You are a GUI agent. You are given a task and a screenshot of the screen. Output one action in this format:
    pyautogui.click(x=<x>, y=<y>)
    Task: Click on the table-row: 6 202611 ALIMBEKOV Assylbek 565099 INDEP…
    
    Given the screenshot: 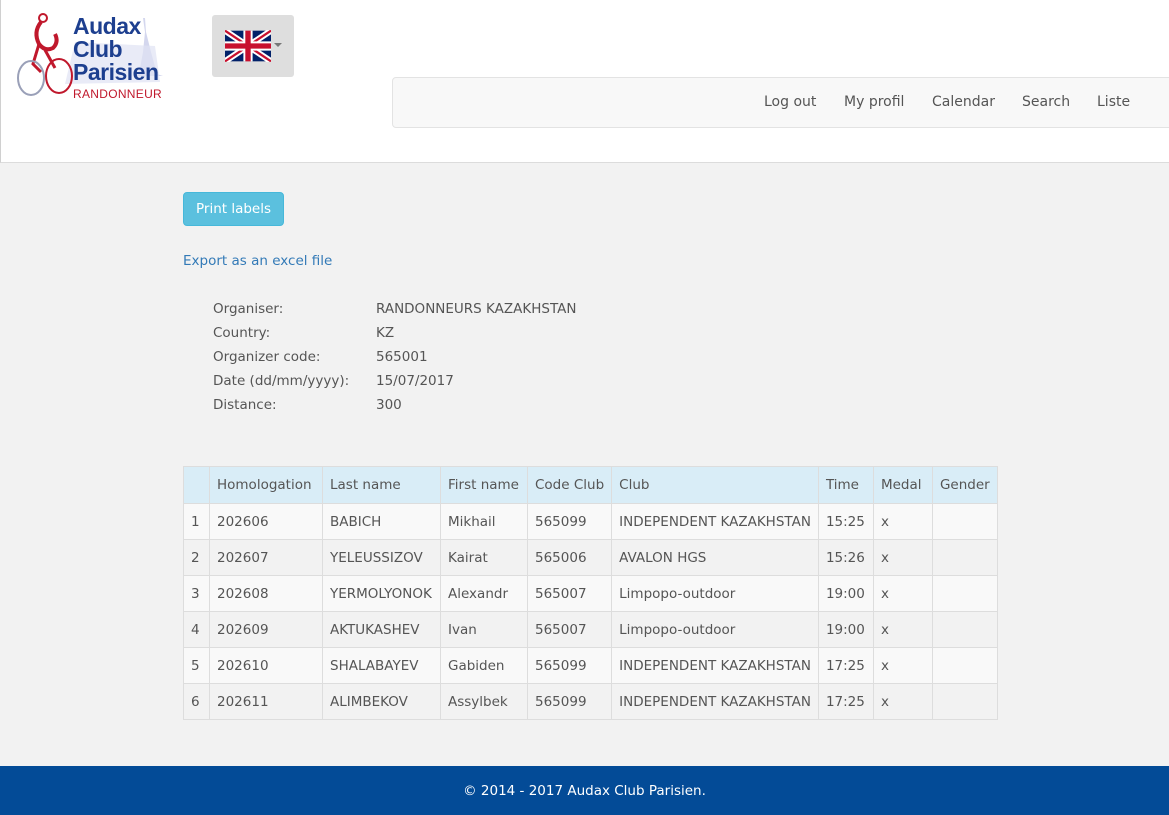 What is the action you would take?
    pyautogui.click(x=590, y=701)
    